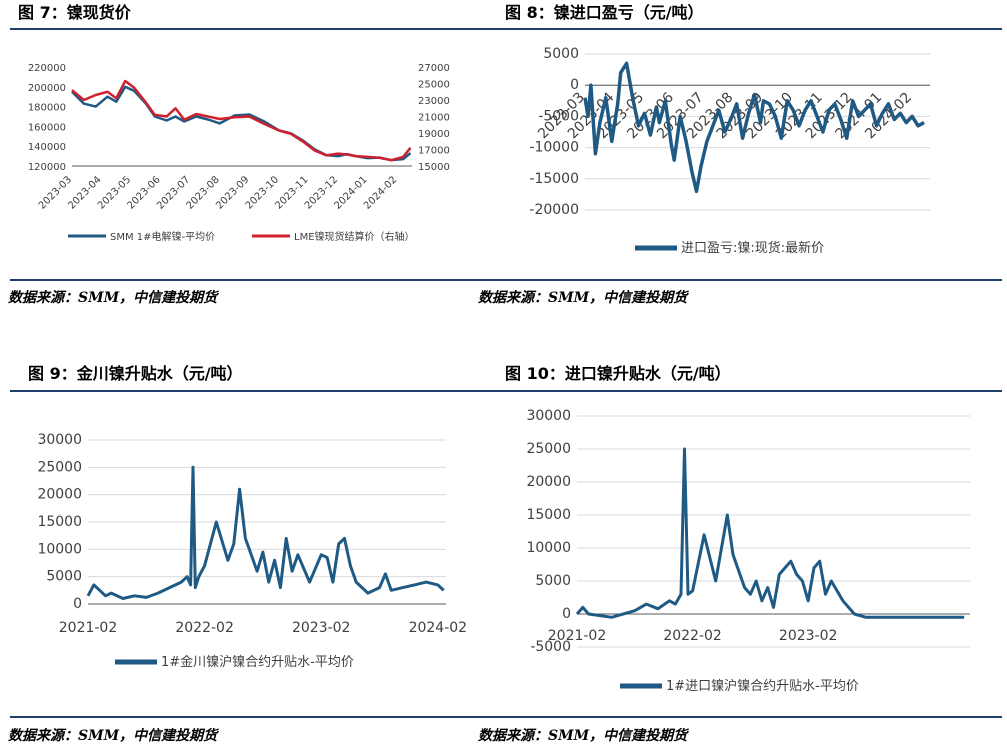 The width and height of the screenshot is (1007, 747). I want to click on y-tick-label: 180000, so click(47, 108).